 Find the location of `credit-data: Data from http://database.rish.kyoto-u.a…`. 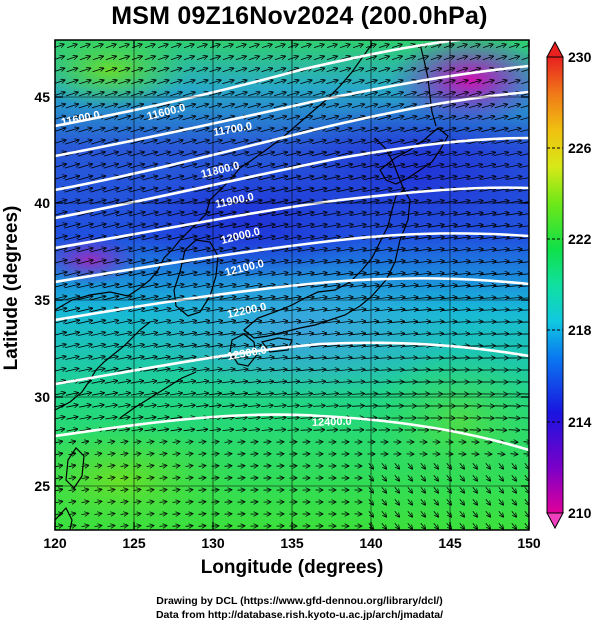

credit-data: Data from http://database.rish.kyoto-u.a… is located at coordinates (299, 615).